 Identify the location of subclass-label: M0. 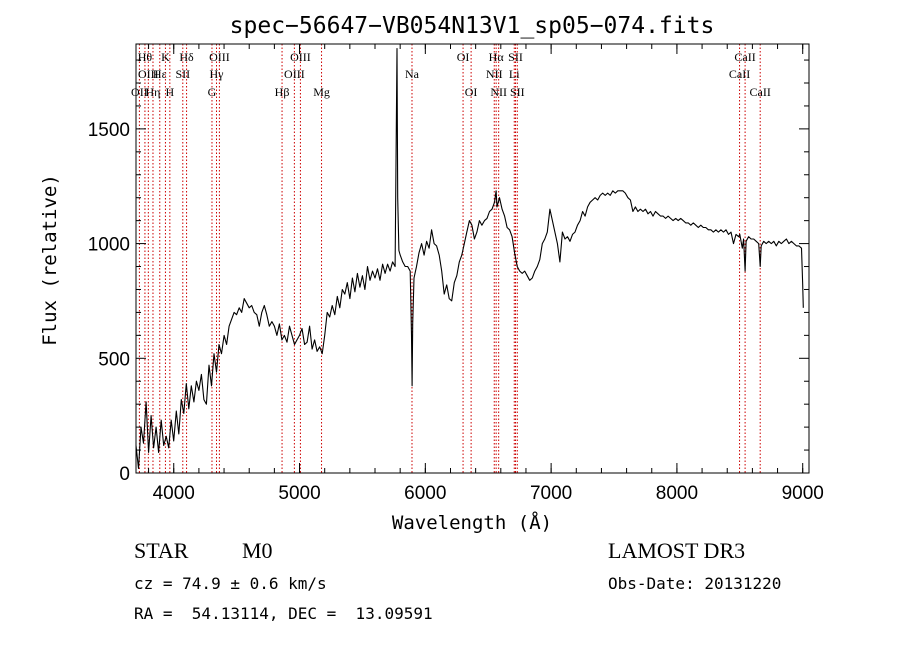
(257, 550).